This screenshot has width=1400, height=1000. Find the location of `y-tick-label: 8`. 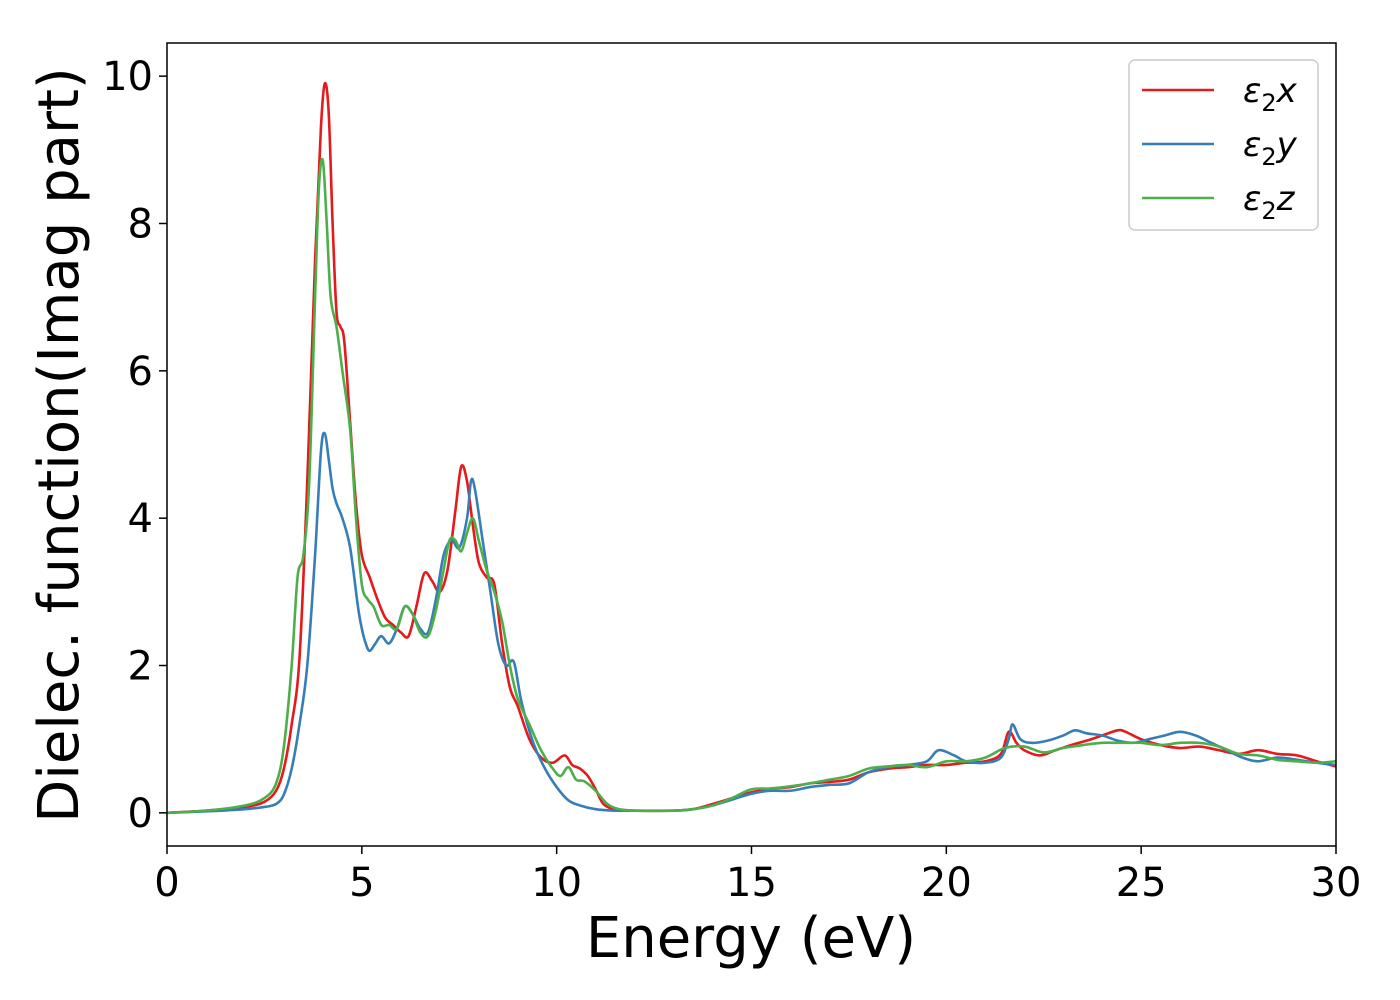

y-tick-label: 8 is located at coordinates (140, 224).